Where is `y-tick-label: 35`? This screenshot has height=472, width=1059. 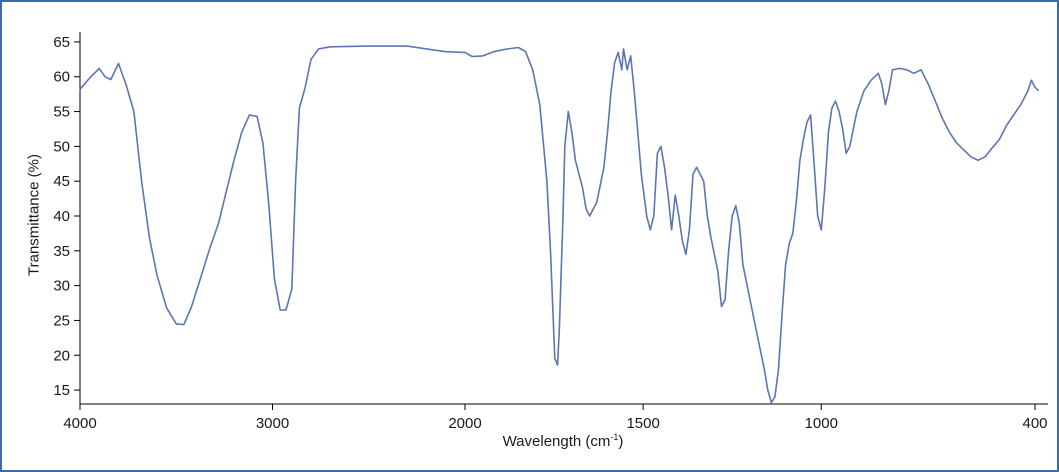 y-tick-label: 35 is located at coordinates (61, 251).